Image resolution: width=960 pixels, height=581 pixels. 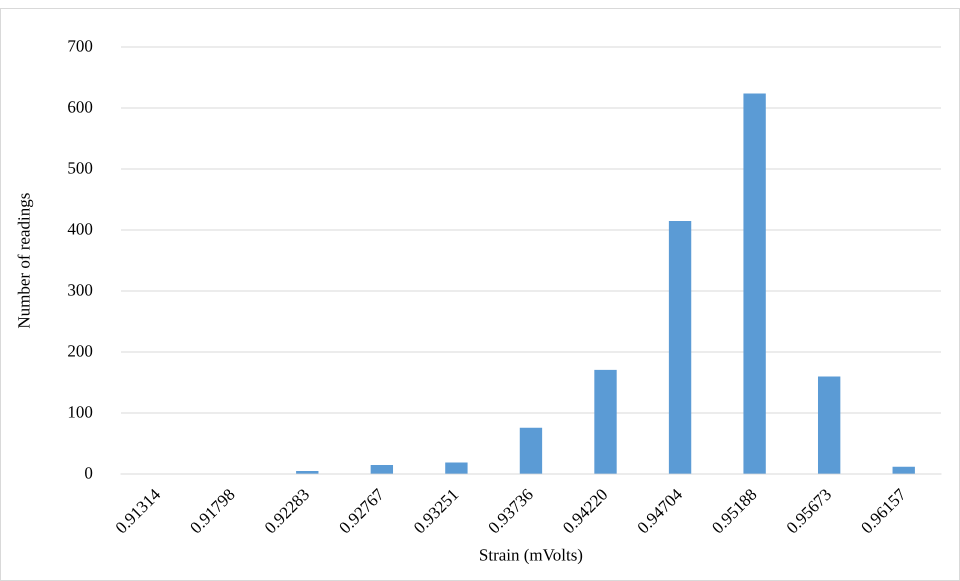 What do you see at coordinates (80, 229) in the screenshot?
I see `y-tick-label: 400` at bounding box center [80, 229].